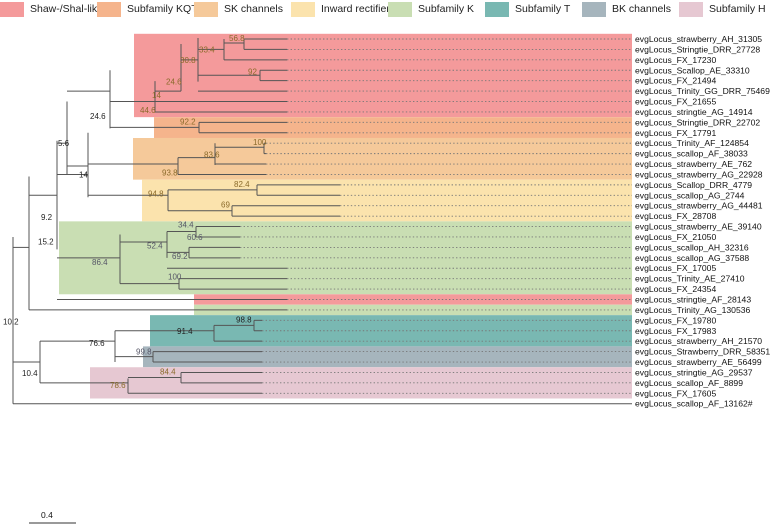  I want to click on leaf-label: evgLocus_FX_24354, so click(675, 289).